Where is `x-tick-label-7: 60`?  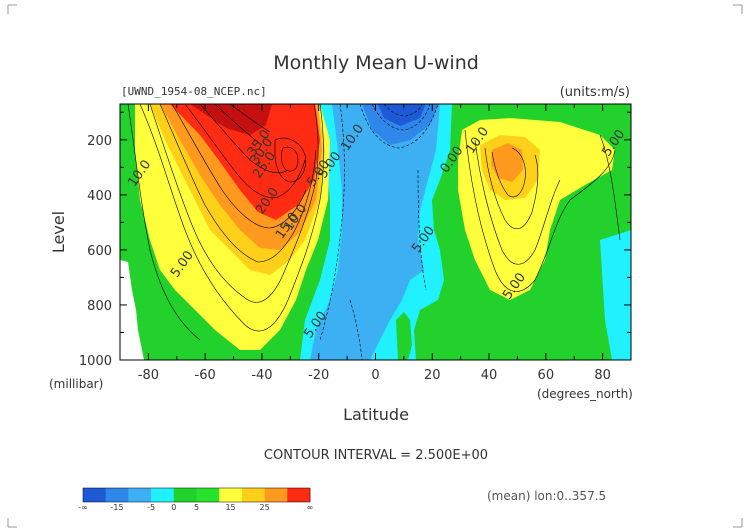 x-tick-label-7: 60 is located at coordinates (546, 375).